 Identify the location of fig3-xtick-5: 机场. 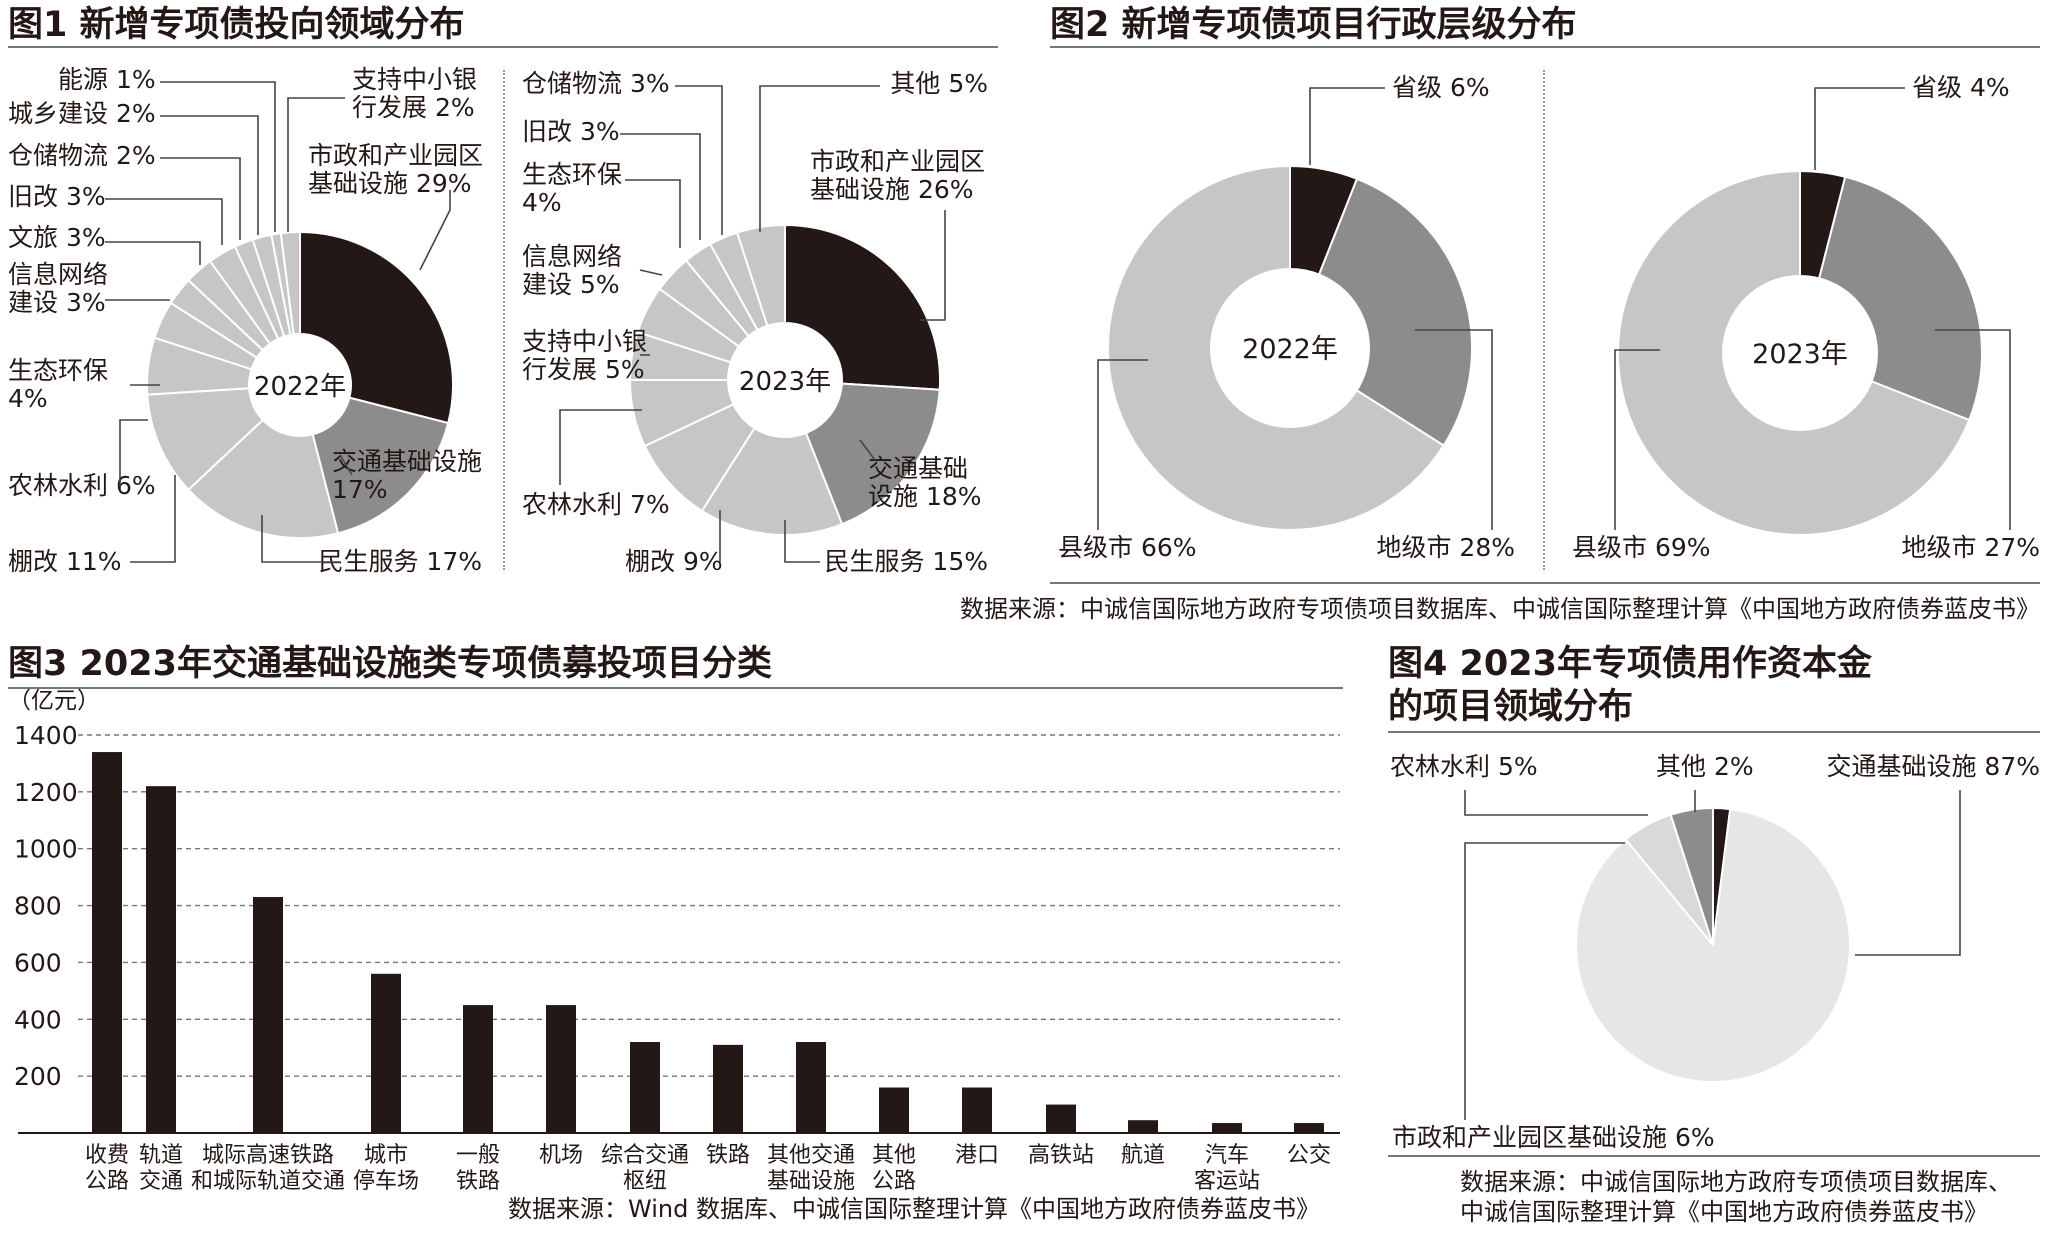
(561, 1155).